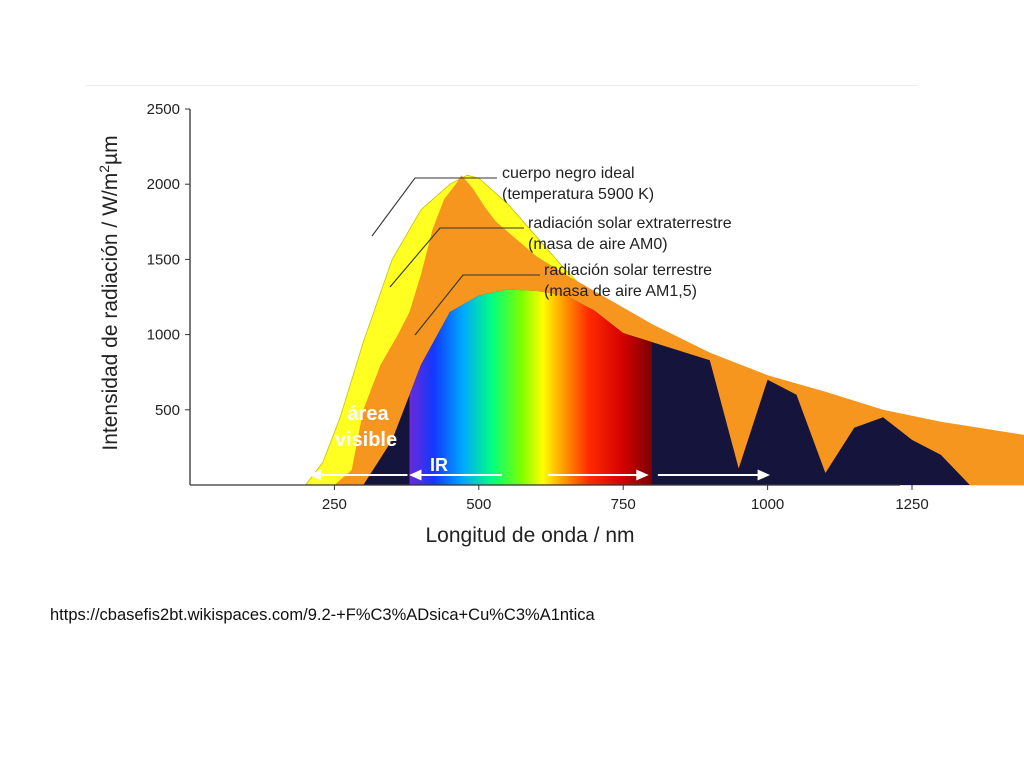 The image size is (1024, 768). What do you see at coordinates (630, 223) in the screenshot?
I see `am0-label-line1: radiación solar extraterrestre` at bounding box center [630, 223].